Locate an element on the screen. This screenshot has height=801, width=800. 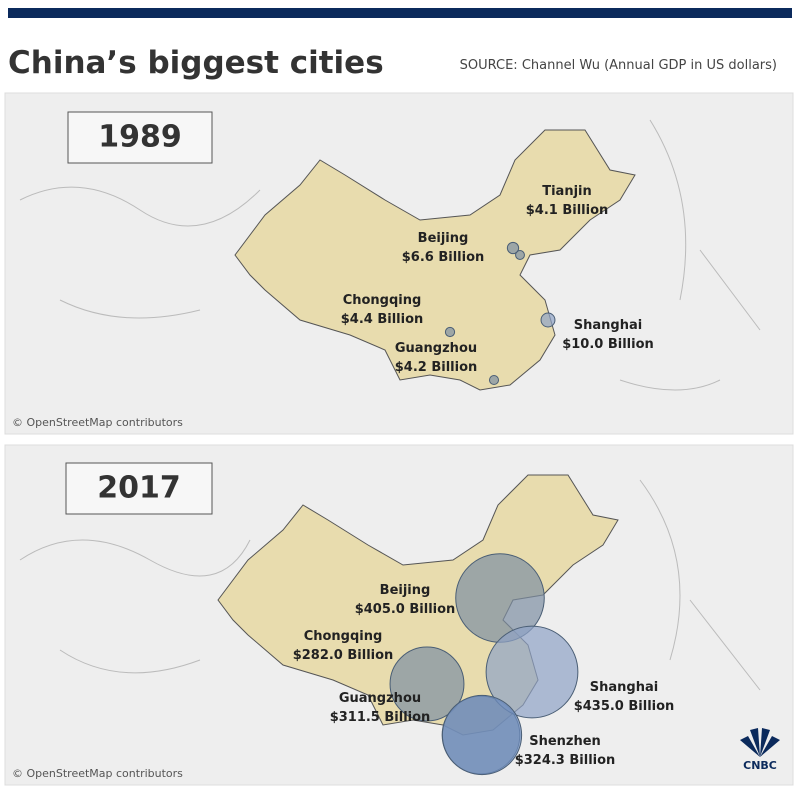
year: 2017 is located at coordinates (139, 488).